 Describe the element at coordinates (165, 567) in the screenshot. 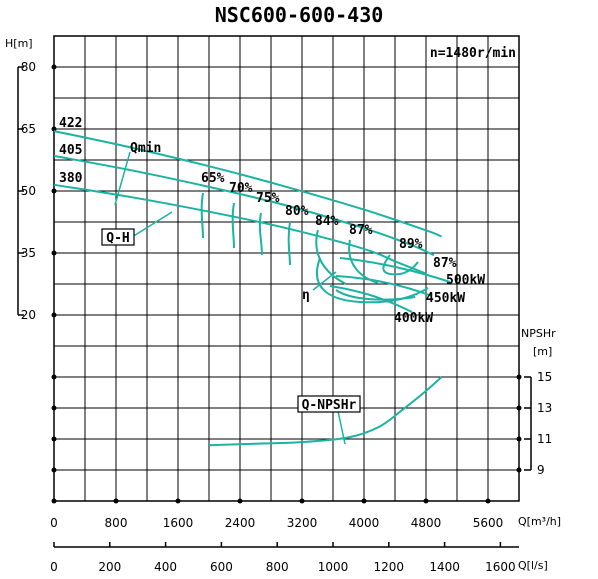

I see `flow-ls-tick-label: 400` at that location.